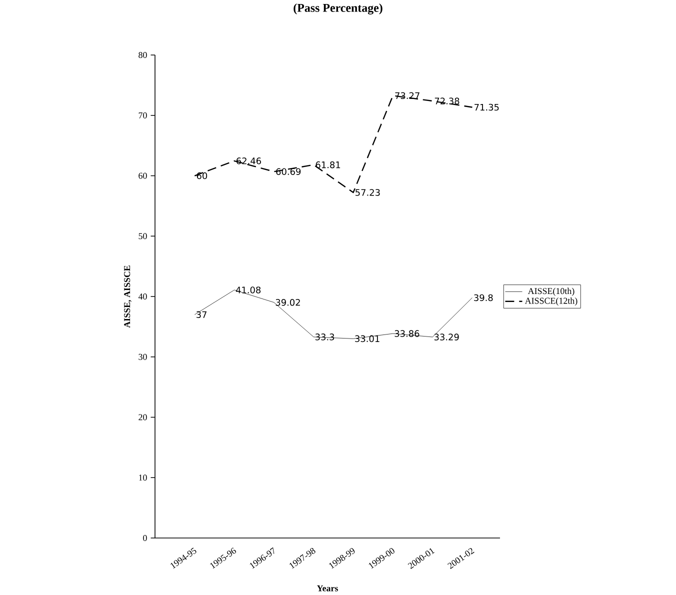 This screenshot has width=676, height=595. I want to click on data-label: 39.8, so click(483, 298).